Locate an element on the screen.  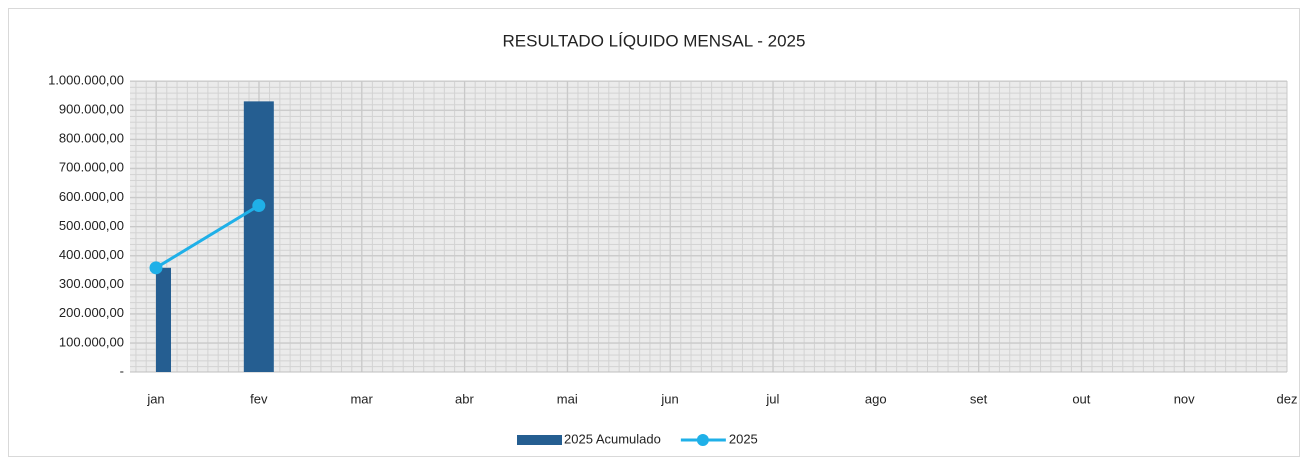
y-tick-label: 800.000,00 is located at coordinates (91, 138).